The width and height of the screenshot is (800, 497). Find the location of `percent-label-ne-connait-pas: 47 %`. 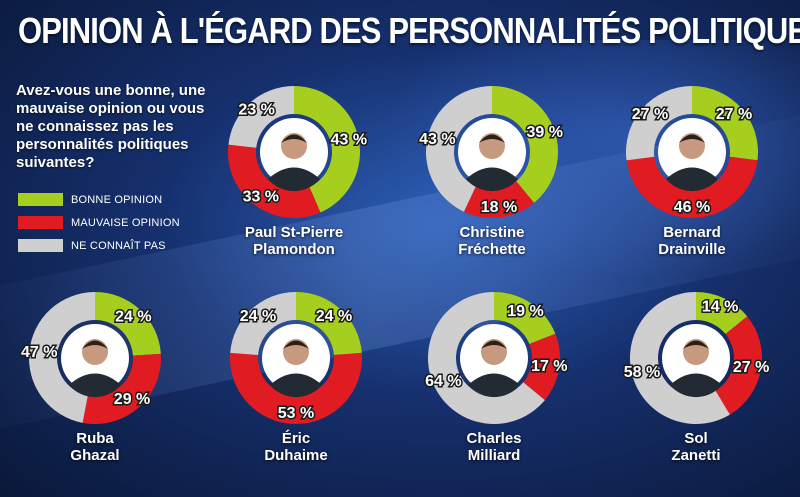

percent-label-ne-connait-pas: 47 % is located at coordinates (39, 352).